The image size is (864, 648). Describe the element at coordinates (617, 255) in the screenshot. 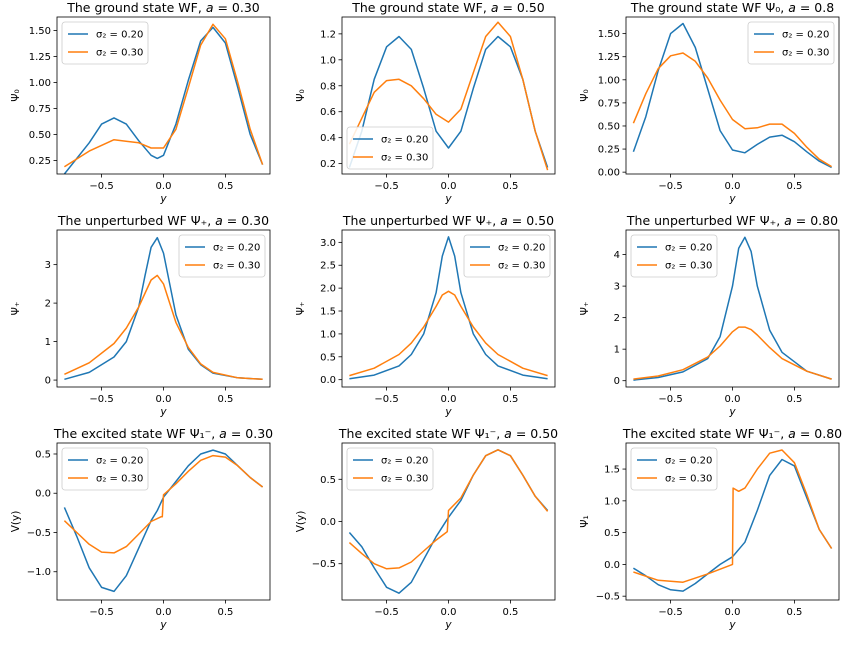

I see `y-tick-label: 4` at that location.